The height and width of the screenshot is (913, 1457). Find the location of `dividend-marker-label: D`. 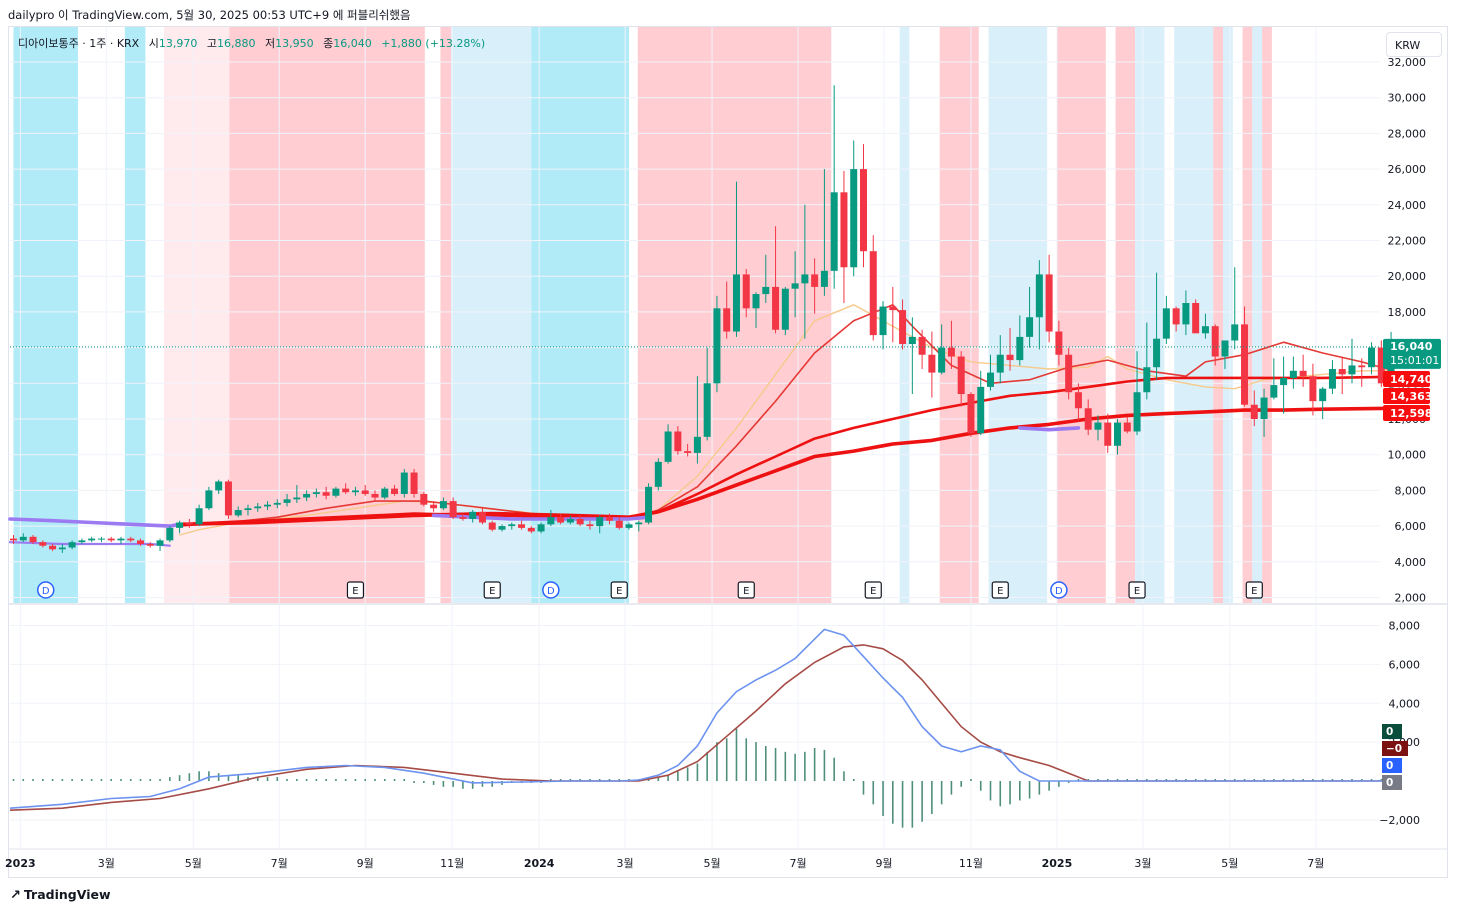

dividend-marker-label: D is located at coordinates (46, 591).